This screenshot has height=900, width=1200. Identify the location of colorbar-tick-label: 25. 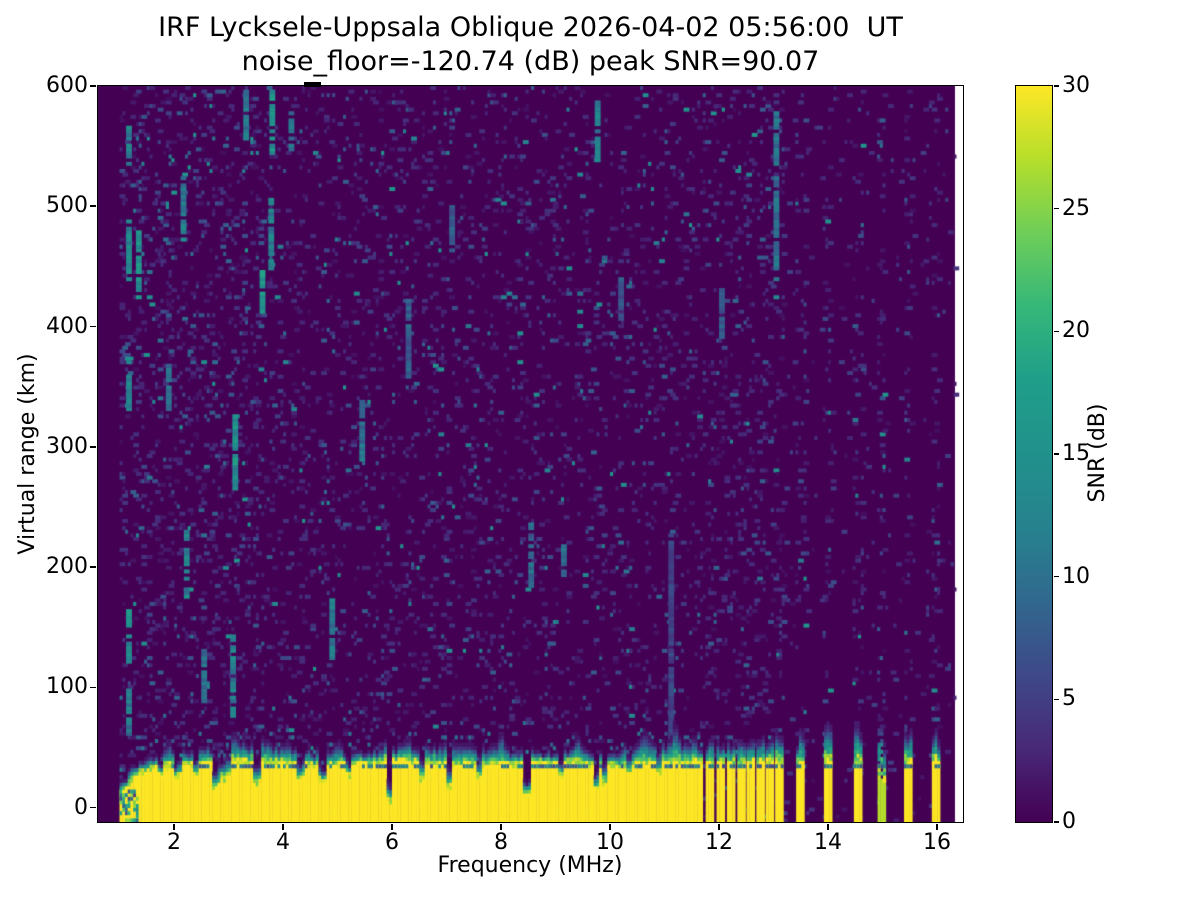
(1076, 208).